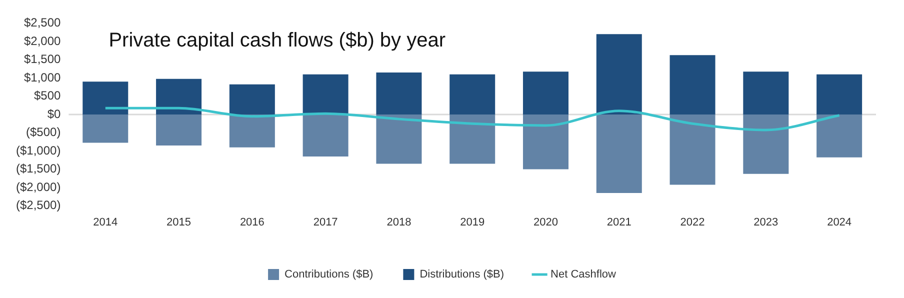 The width and height of the screenshot is (904, 298). What do you see at coordinates (252, 222) in the screenshot?
I see `x-tick-label: 2016` at bounding box center [252, 222].